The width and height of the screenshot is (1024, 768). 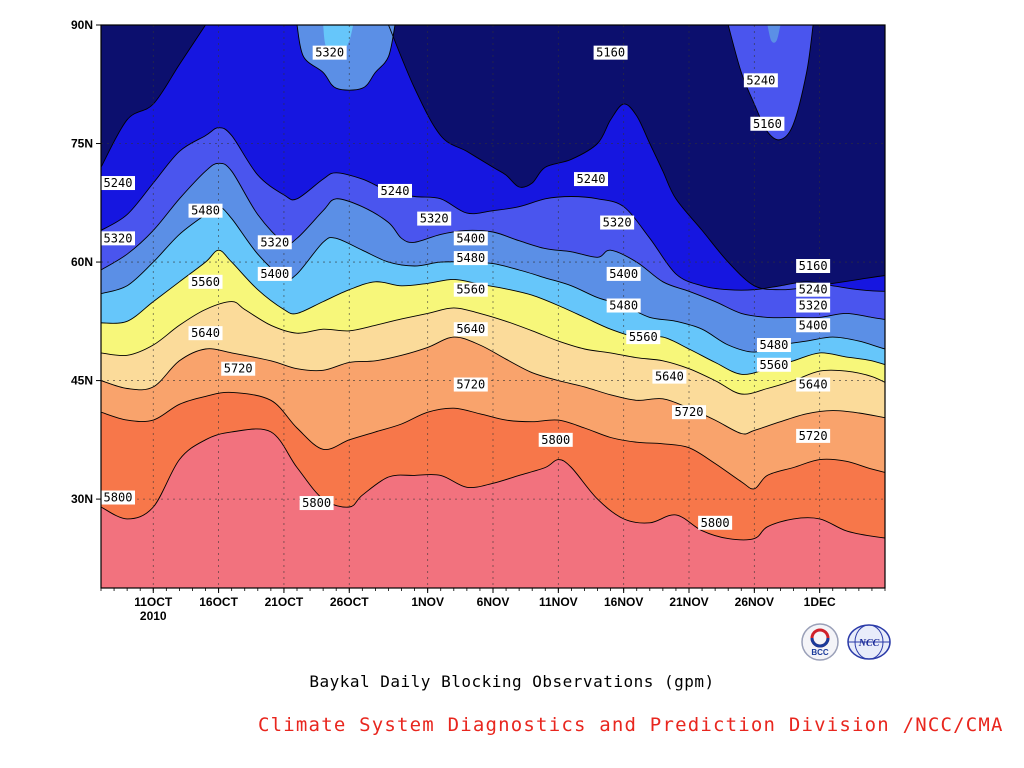 I want to click on bcc-logo-text: BCC, so click(x=820, y=652).